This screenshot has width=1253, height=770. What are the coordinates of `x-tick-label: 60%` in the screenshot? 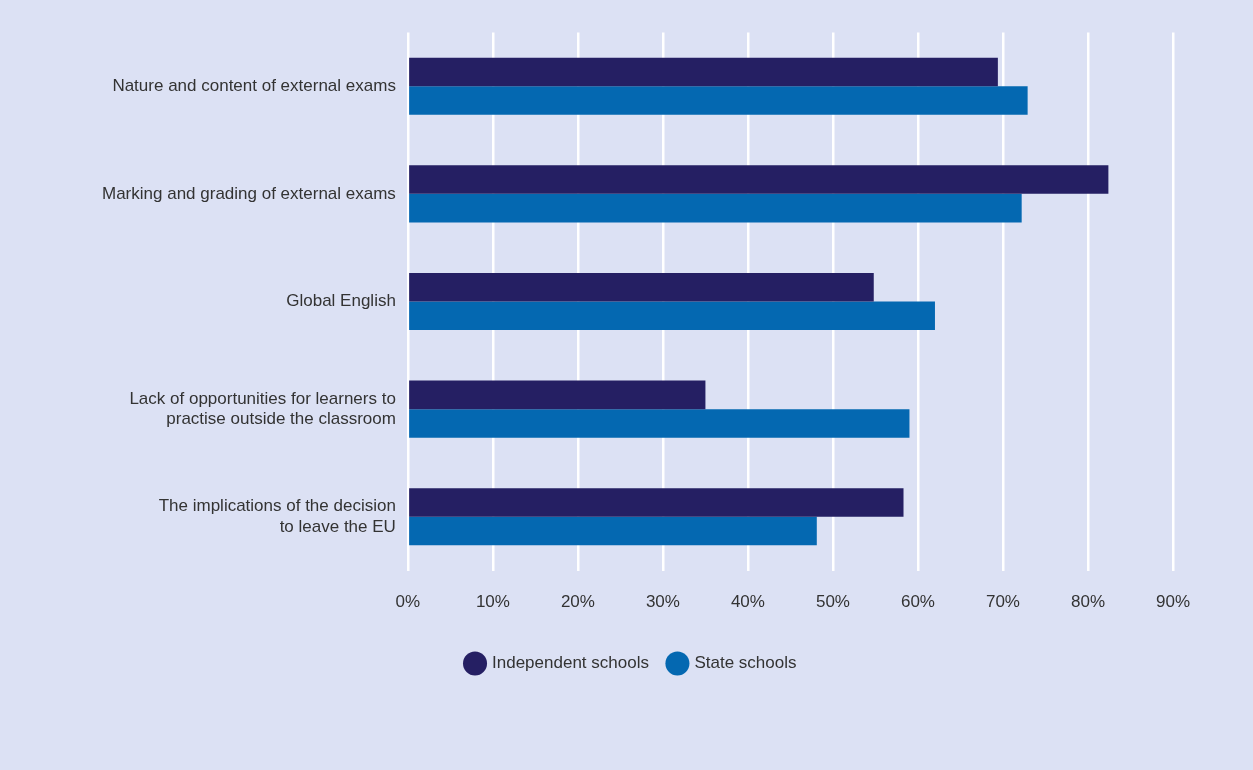 It's located at (917, 602).